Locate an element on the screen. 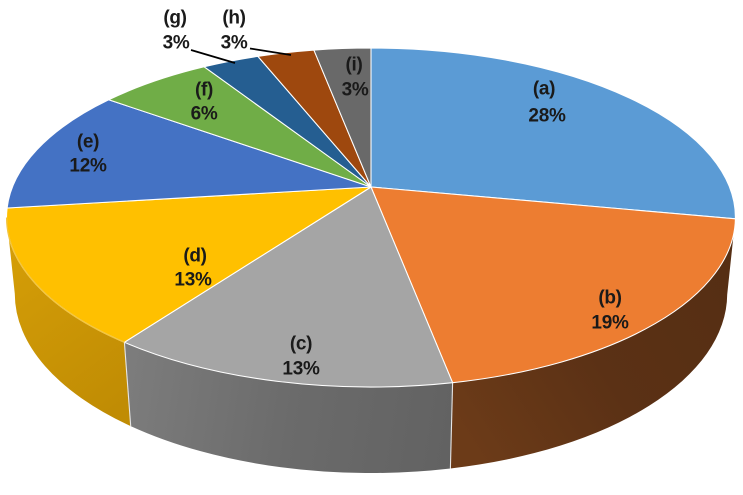 The image size is (743, 495). svg-text: (b) is located at coordinates (609, 298).